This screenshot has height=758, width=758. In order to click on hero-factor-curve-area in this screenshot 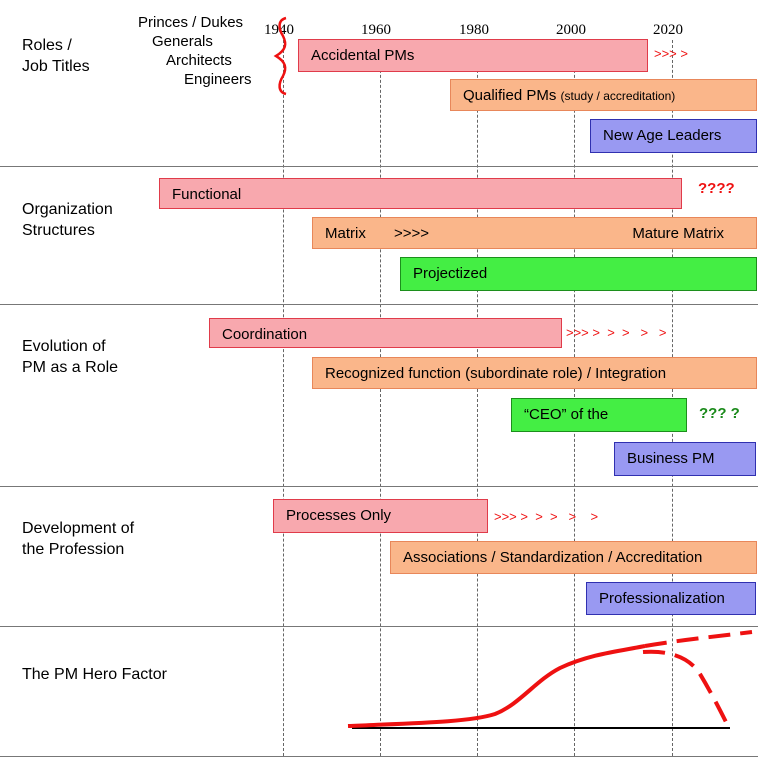, I will do `click(550, 680)`.